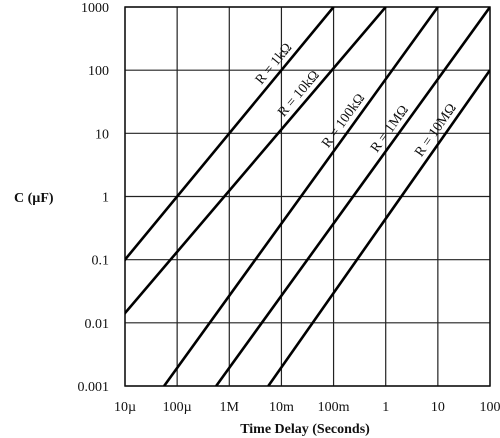 Image resolution: width=500 pixels, height=438 pixels. What do you see at coordinates (95, 8) in the screenshot?
I see `y-tick-label-6: 1000` at bounding box center [95, 8].